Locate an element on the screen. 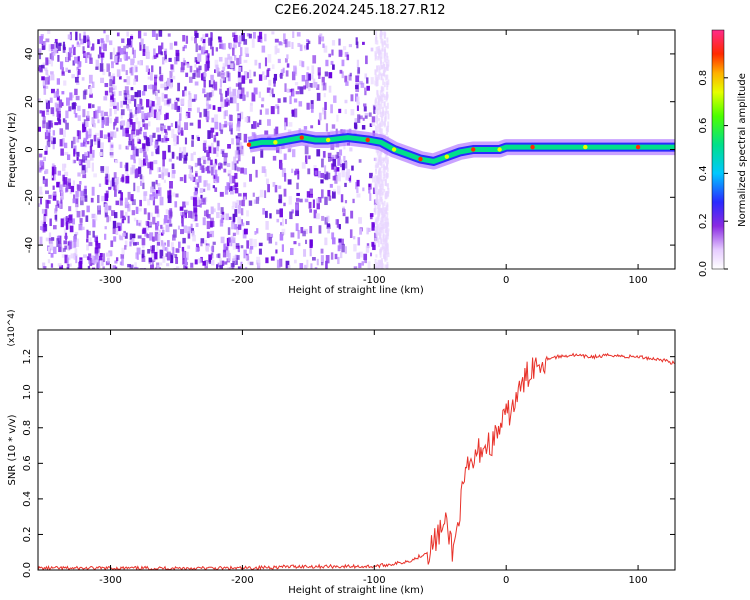 The height and width of the screenshot is (600, 750). snr-y-tick-label: 1.2 is located at coordinates (27, 357).